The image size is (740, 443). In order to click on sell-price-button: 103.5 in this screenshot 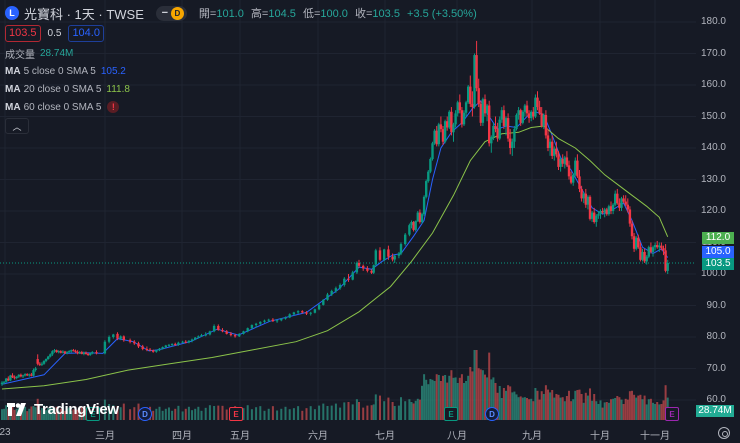, I will do `click(23, 33)`.